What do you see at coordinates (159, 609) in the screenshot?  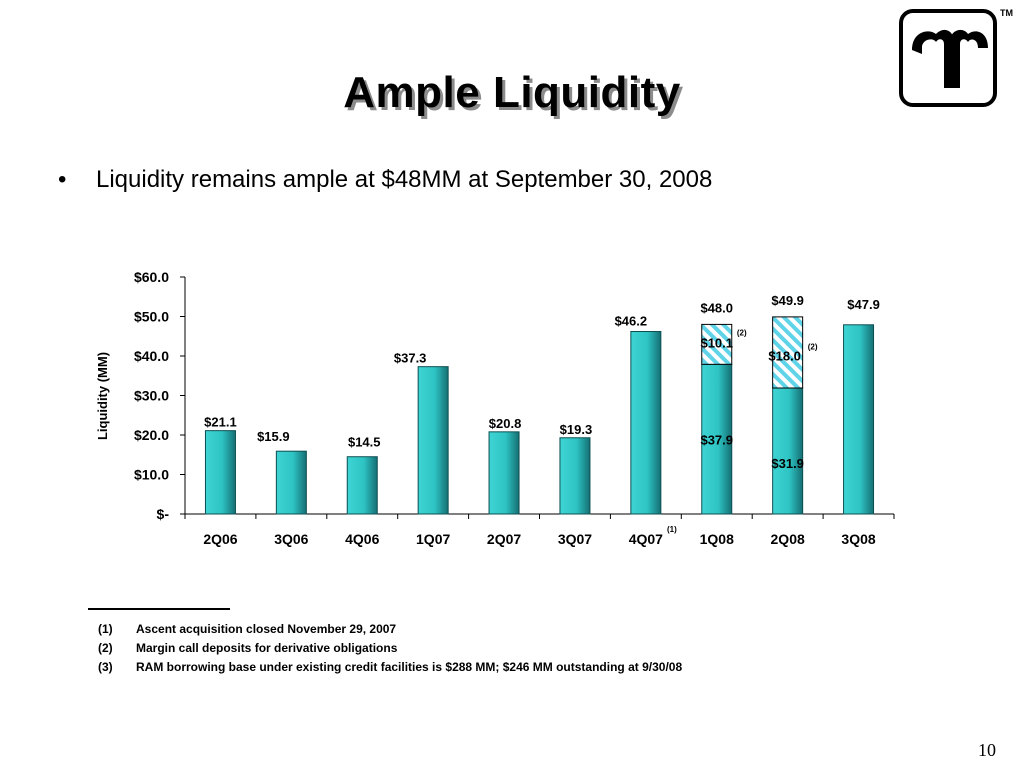 I see `footnote-divider` at bounding box center [159, 609].